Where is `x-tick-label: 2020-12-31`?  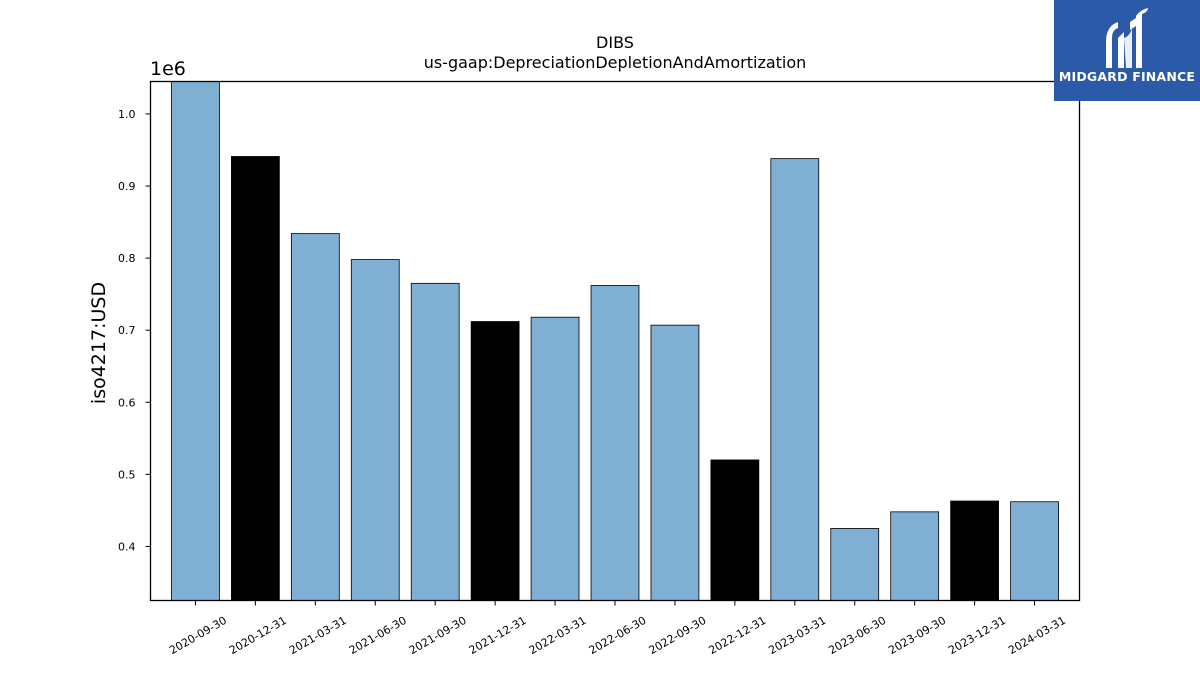
x-tick-label: 2020-12-31 is located at coordinates (258, 635).